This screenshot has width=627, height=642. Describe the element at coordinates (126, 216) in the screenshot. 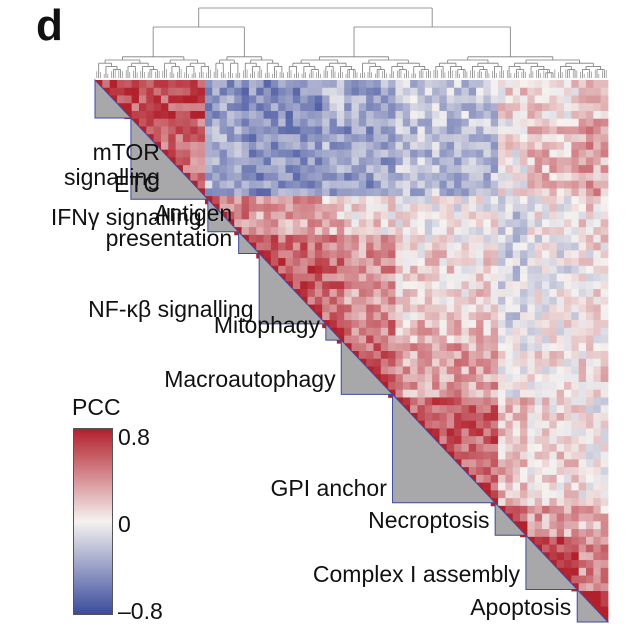

I see `module-label: IFNγ signalling` at that location.